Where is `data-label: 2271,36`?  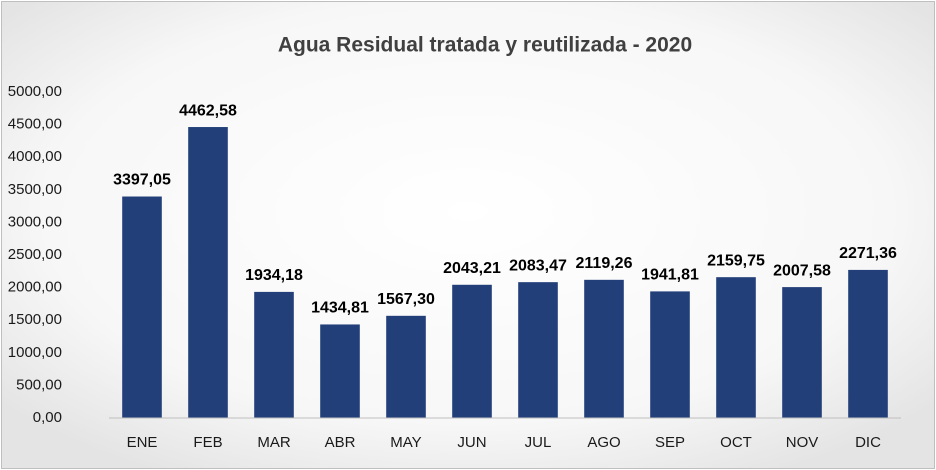 data-label: 2271,36 is located at coordinates (868, 253).